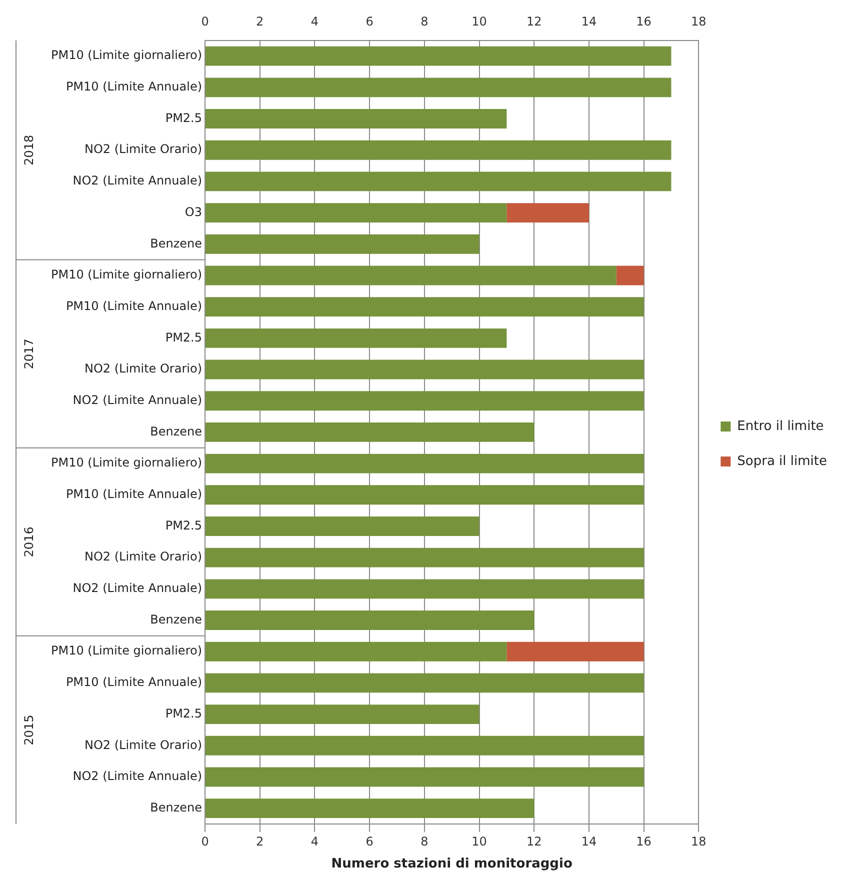  Describe the element at coordinates (451, 864) in the screenshot. I see `x-axis-title: Numero stazioni di monitoraggio` at that location.